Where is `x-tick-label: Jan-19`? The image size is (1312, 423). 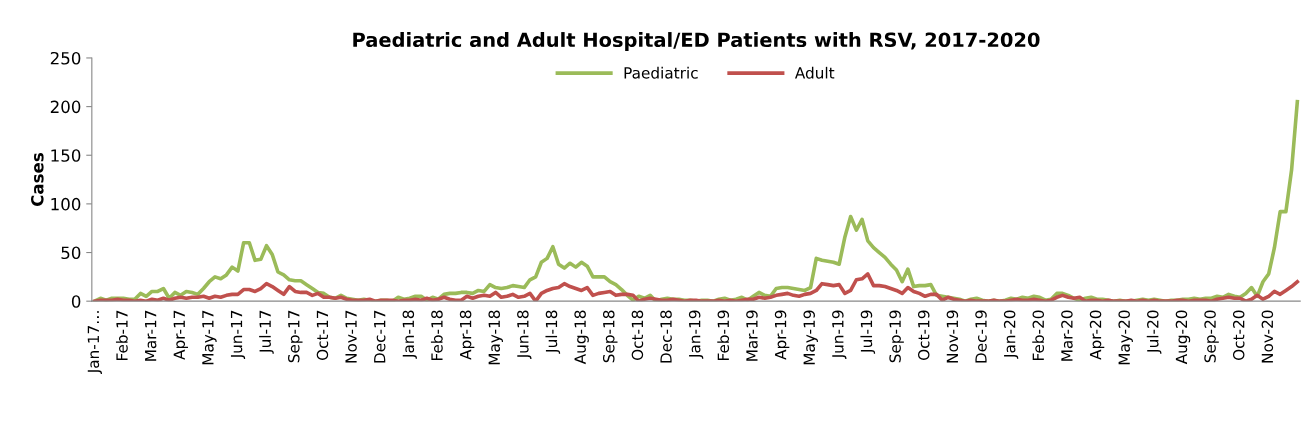
x-tick-label: Jan-19 is located at coordinates (696, 334).